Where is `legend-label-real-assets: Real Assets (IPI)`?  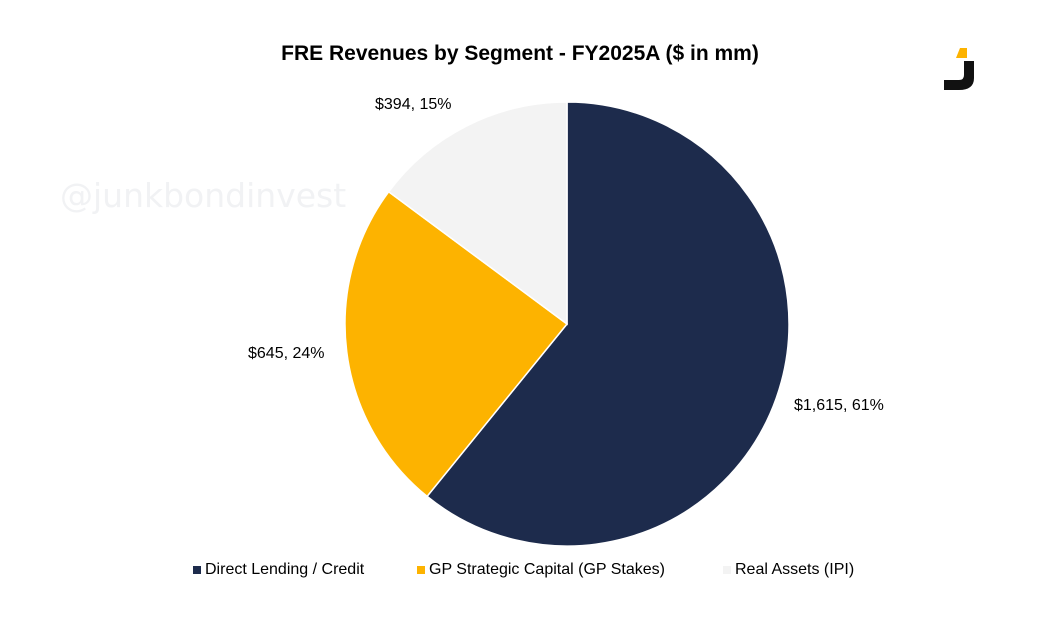 legend-label-real-assets: Real Assets (IPI) is located at coordinates (795, 569).